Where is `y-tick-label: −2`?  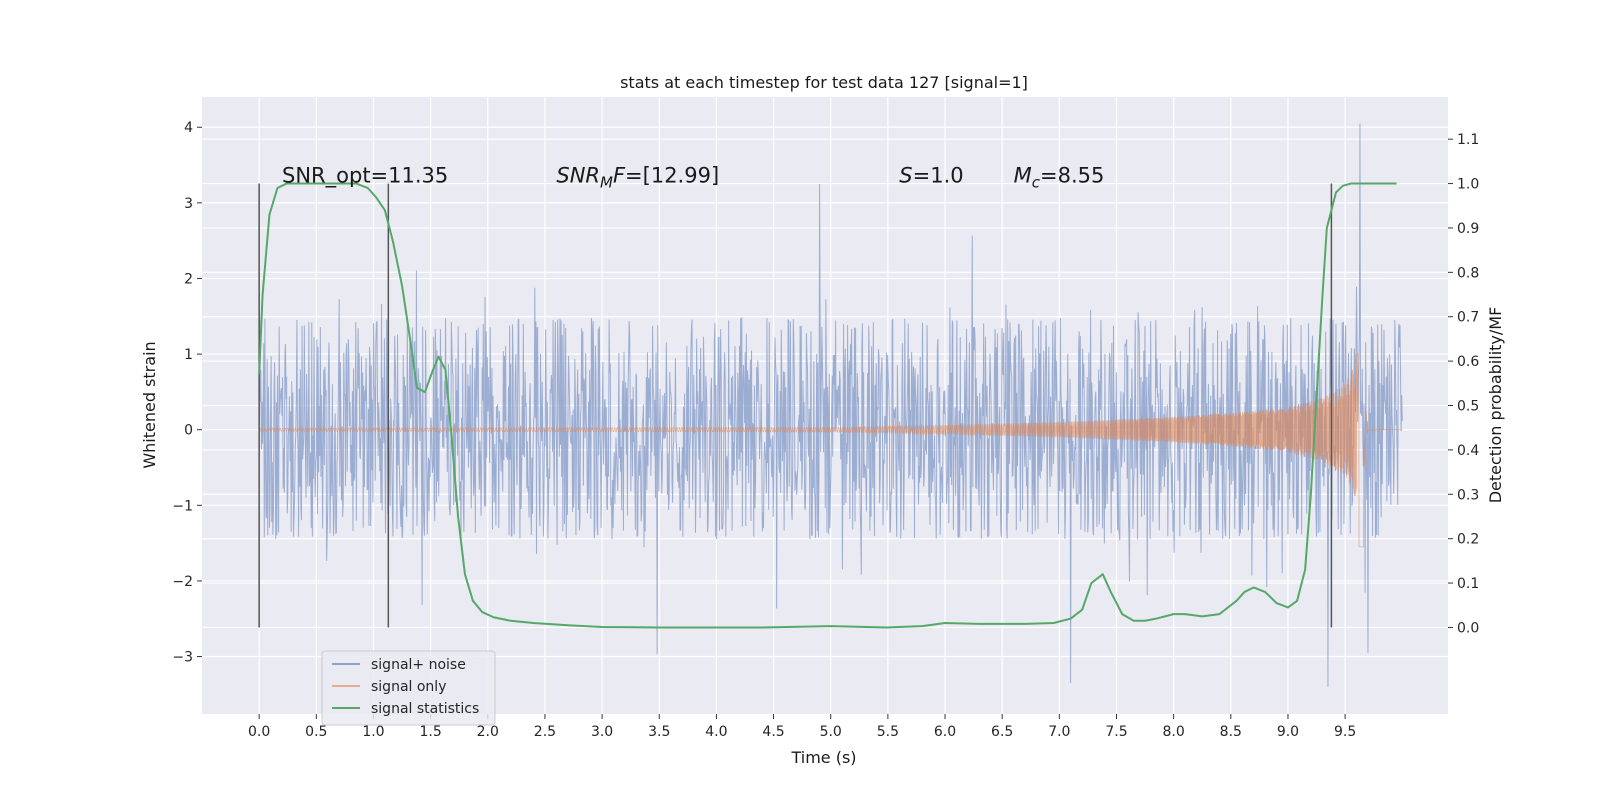 y-tick-label: −2 is located at coordinates (182, 582).